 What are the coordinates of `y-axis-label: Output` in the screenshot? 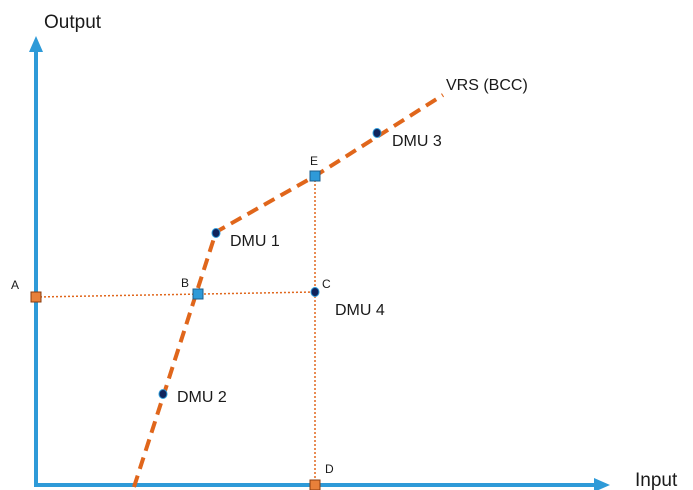 It's located at (73, 22).